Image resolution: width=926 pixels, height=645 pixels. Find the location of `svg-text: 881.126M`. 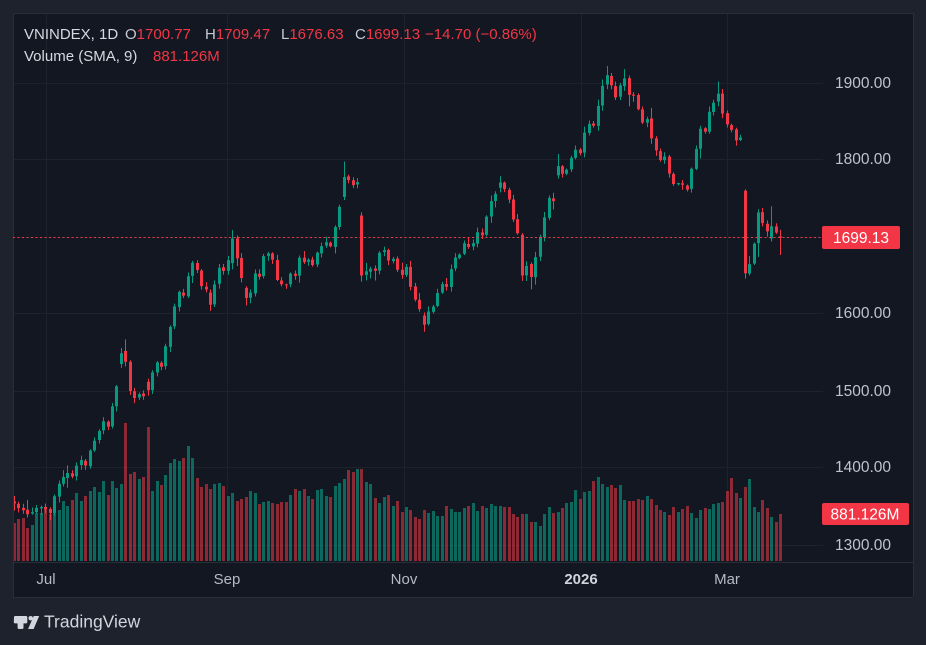

svg-text: 881.126M is located at coordinates (865, 515).